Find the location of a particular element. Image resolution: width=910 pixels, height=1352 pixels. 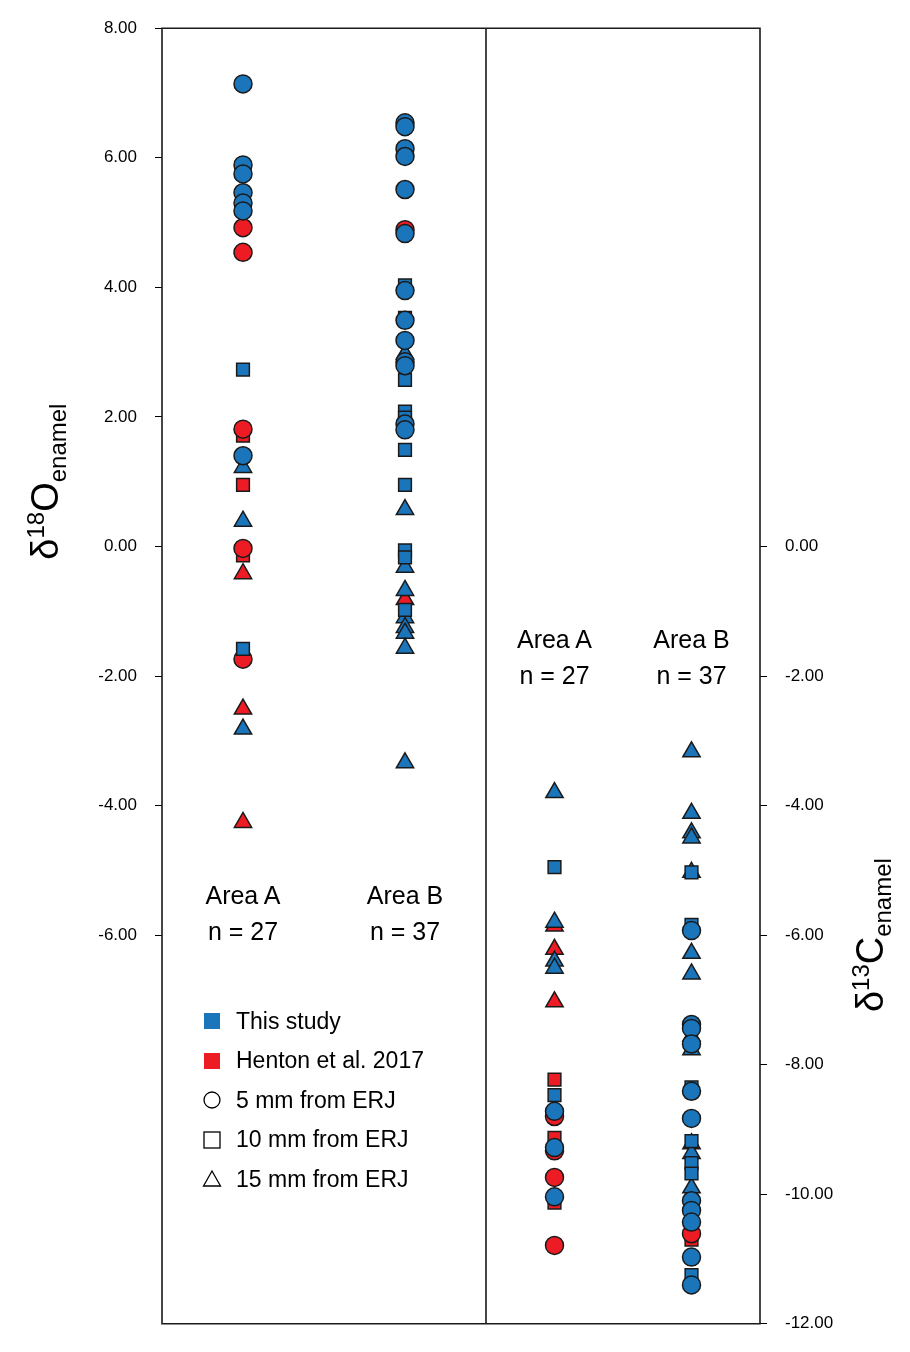

y-tick-label: 4.00 is located at coordinates (120, 287).